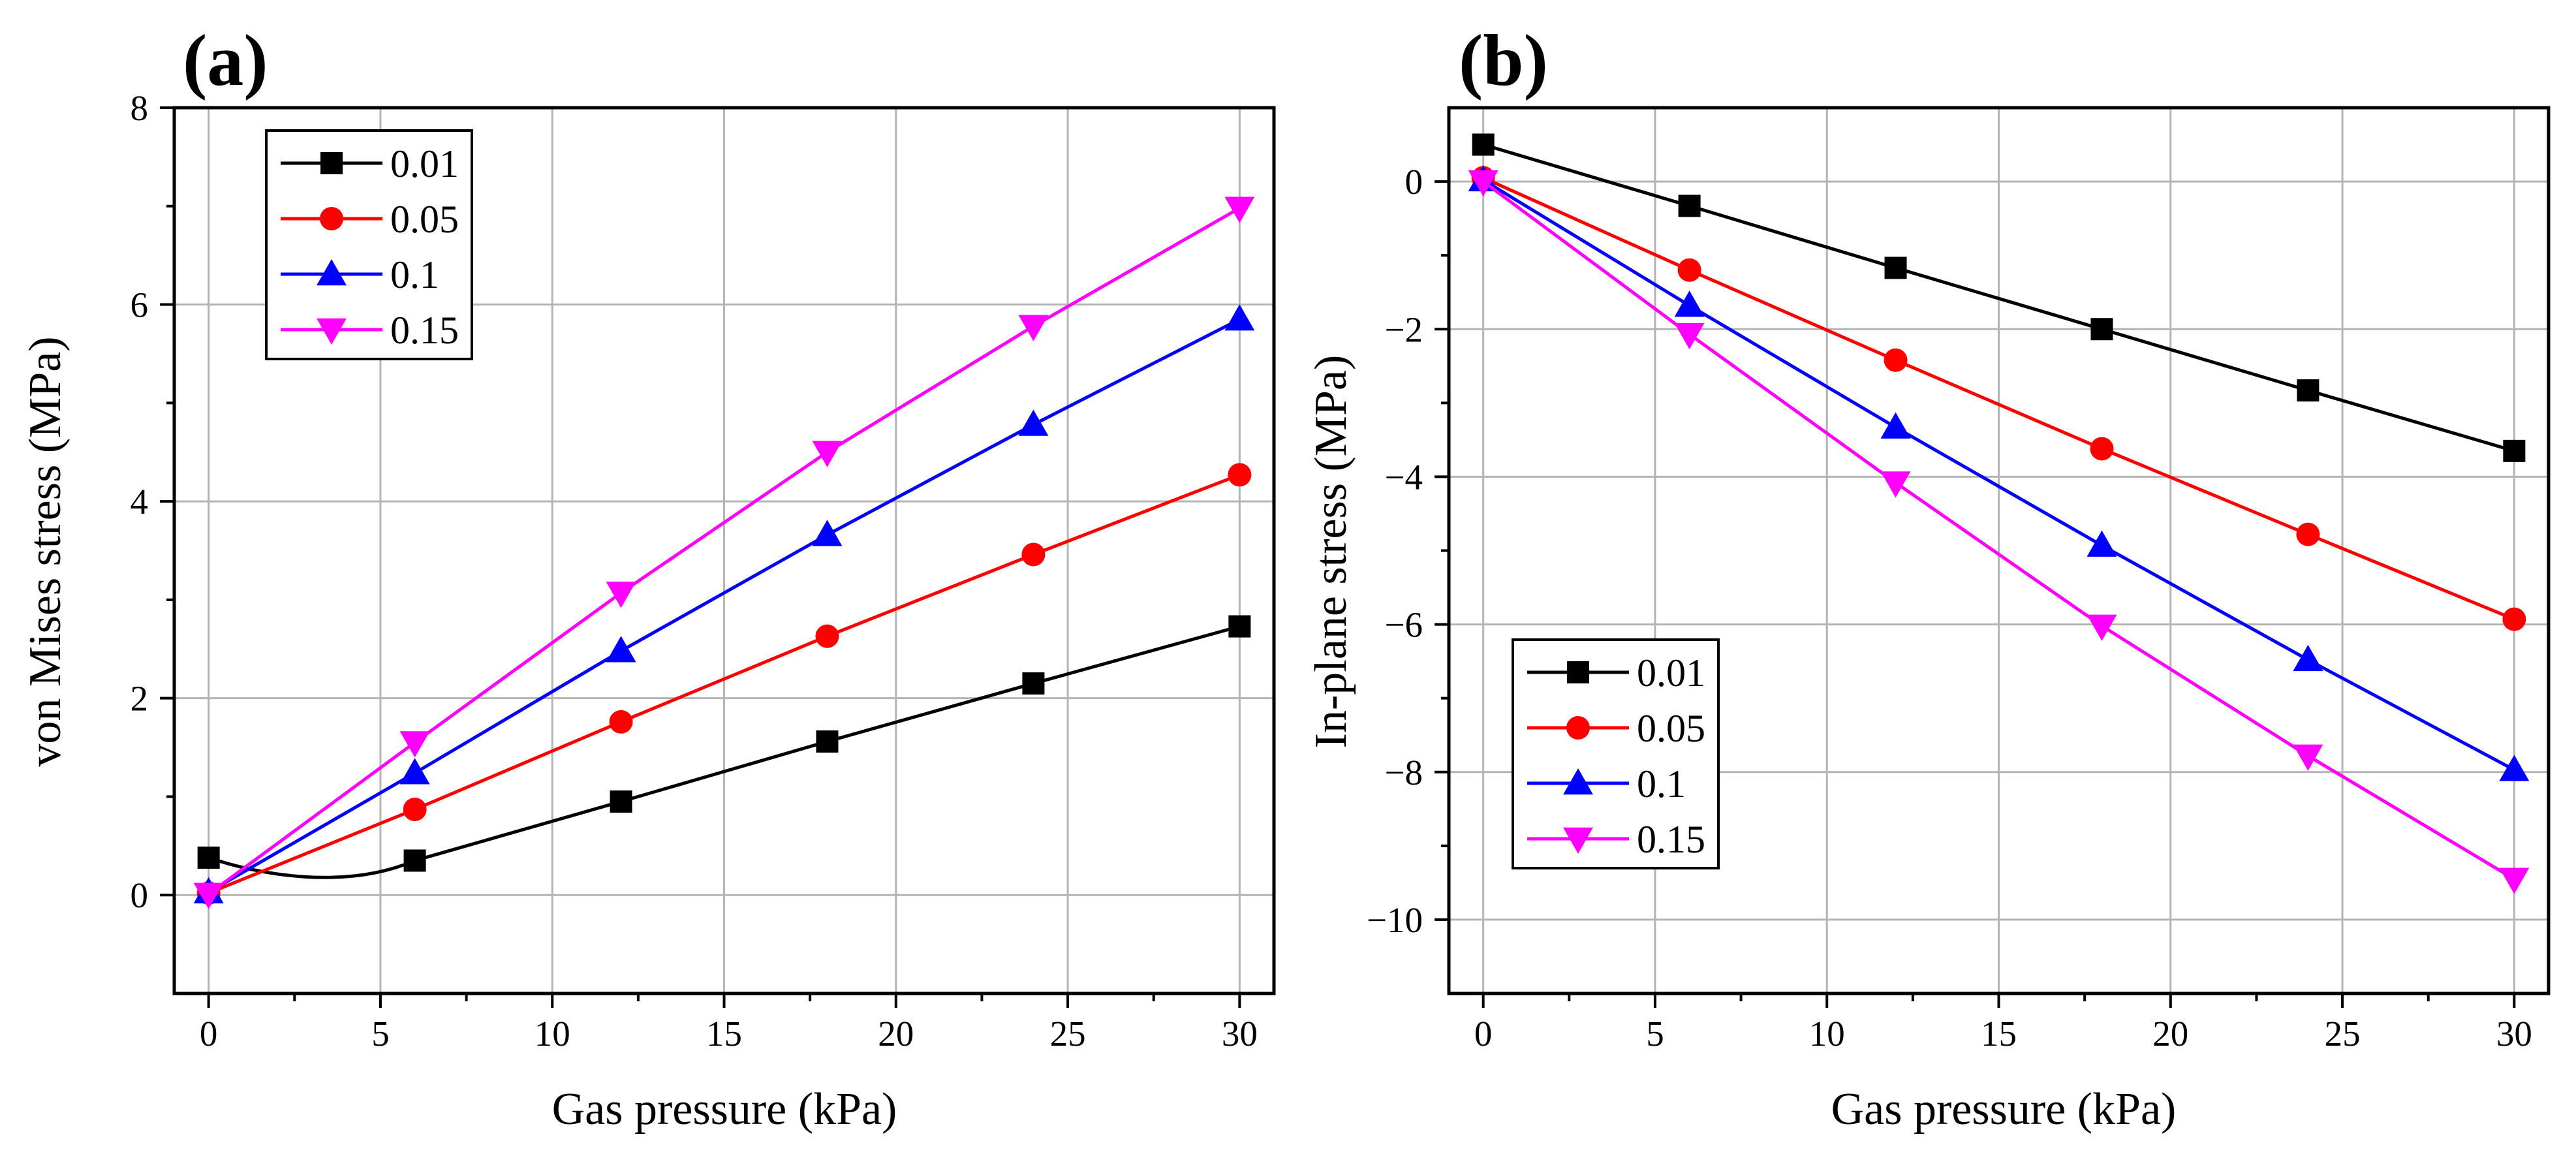  Describe the element at coordinates (140, 305) in the screenshot. I see `y-tick-label: 6` at that location.